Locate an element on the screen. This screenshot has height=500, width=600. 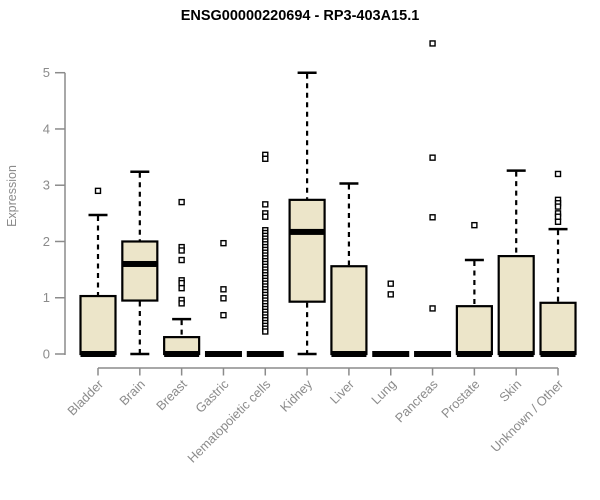
x-tick-label: Breast is located at coordinates (171, 394).